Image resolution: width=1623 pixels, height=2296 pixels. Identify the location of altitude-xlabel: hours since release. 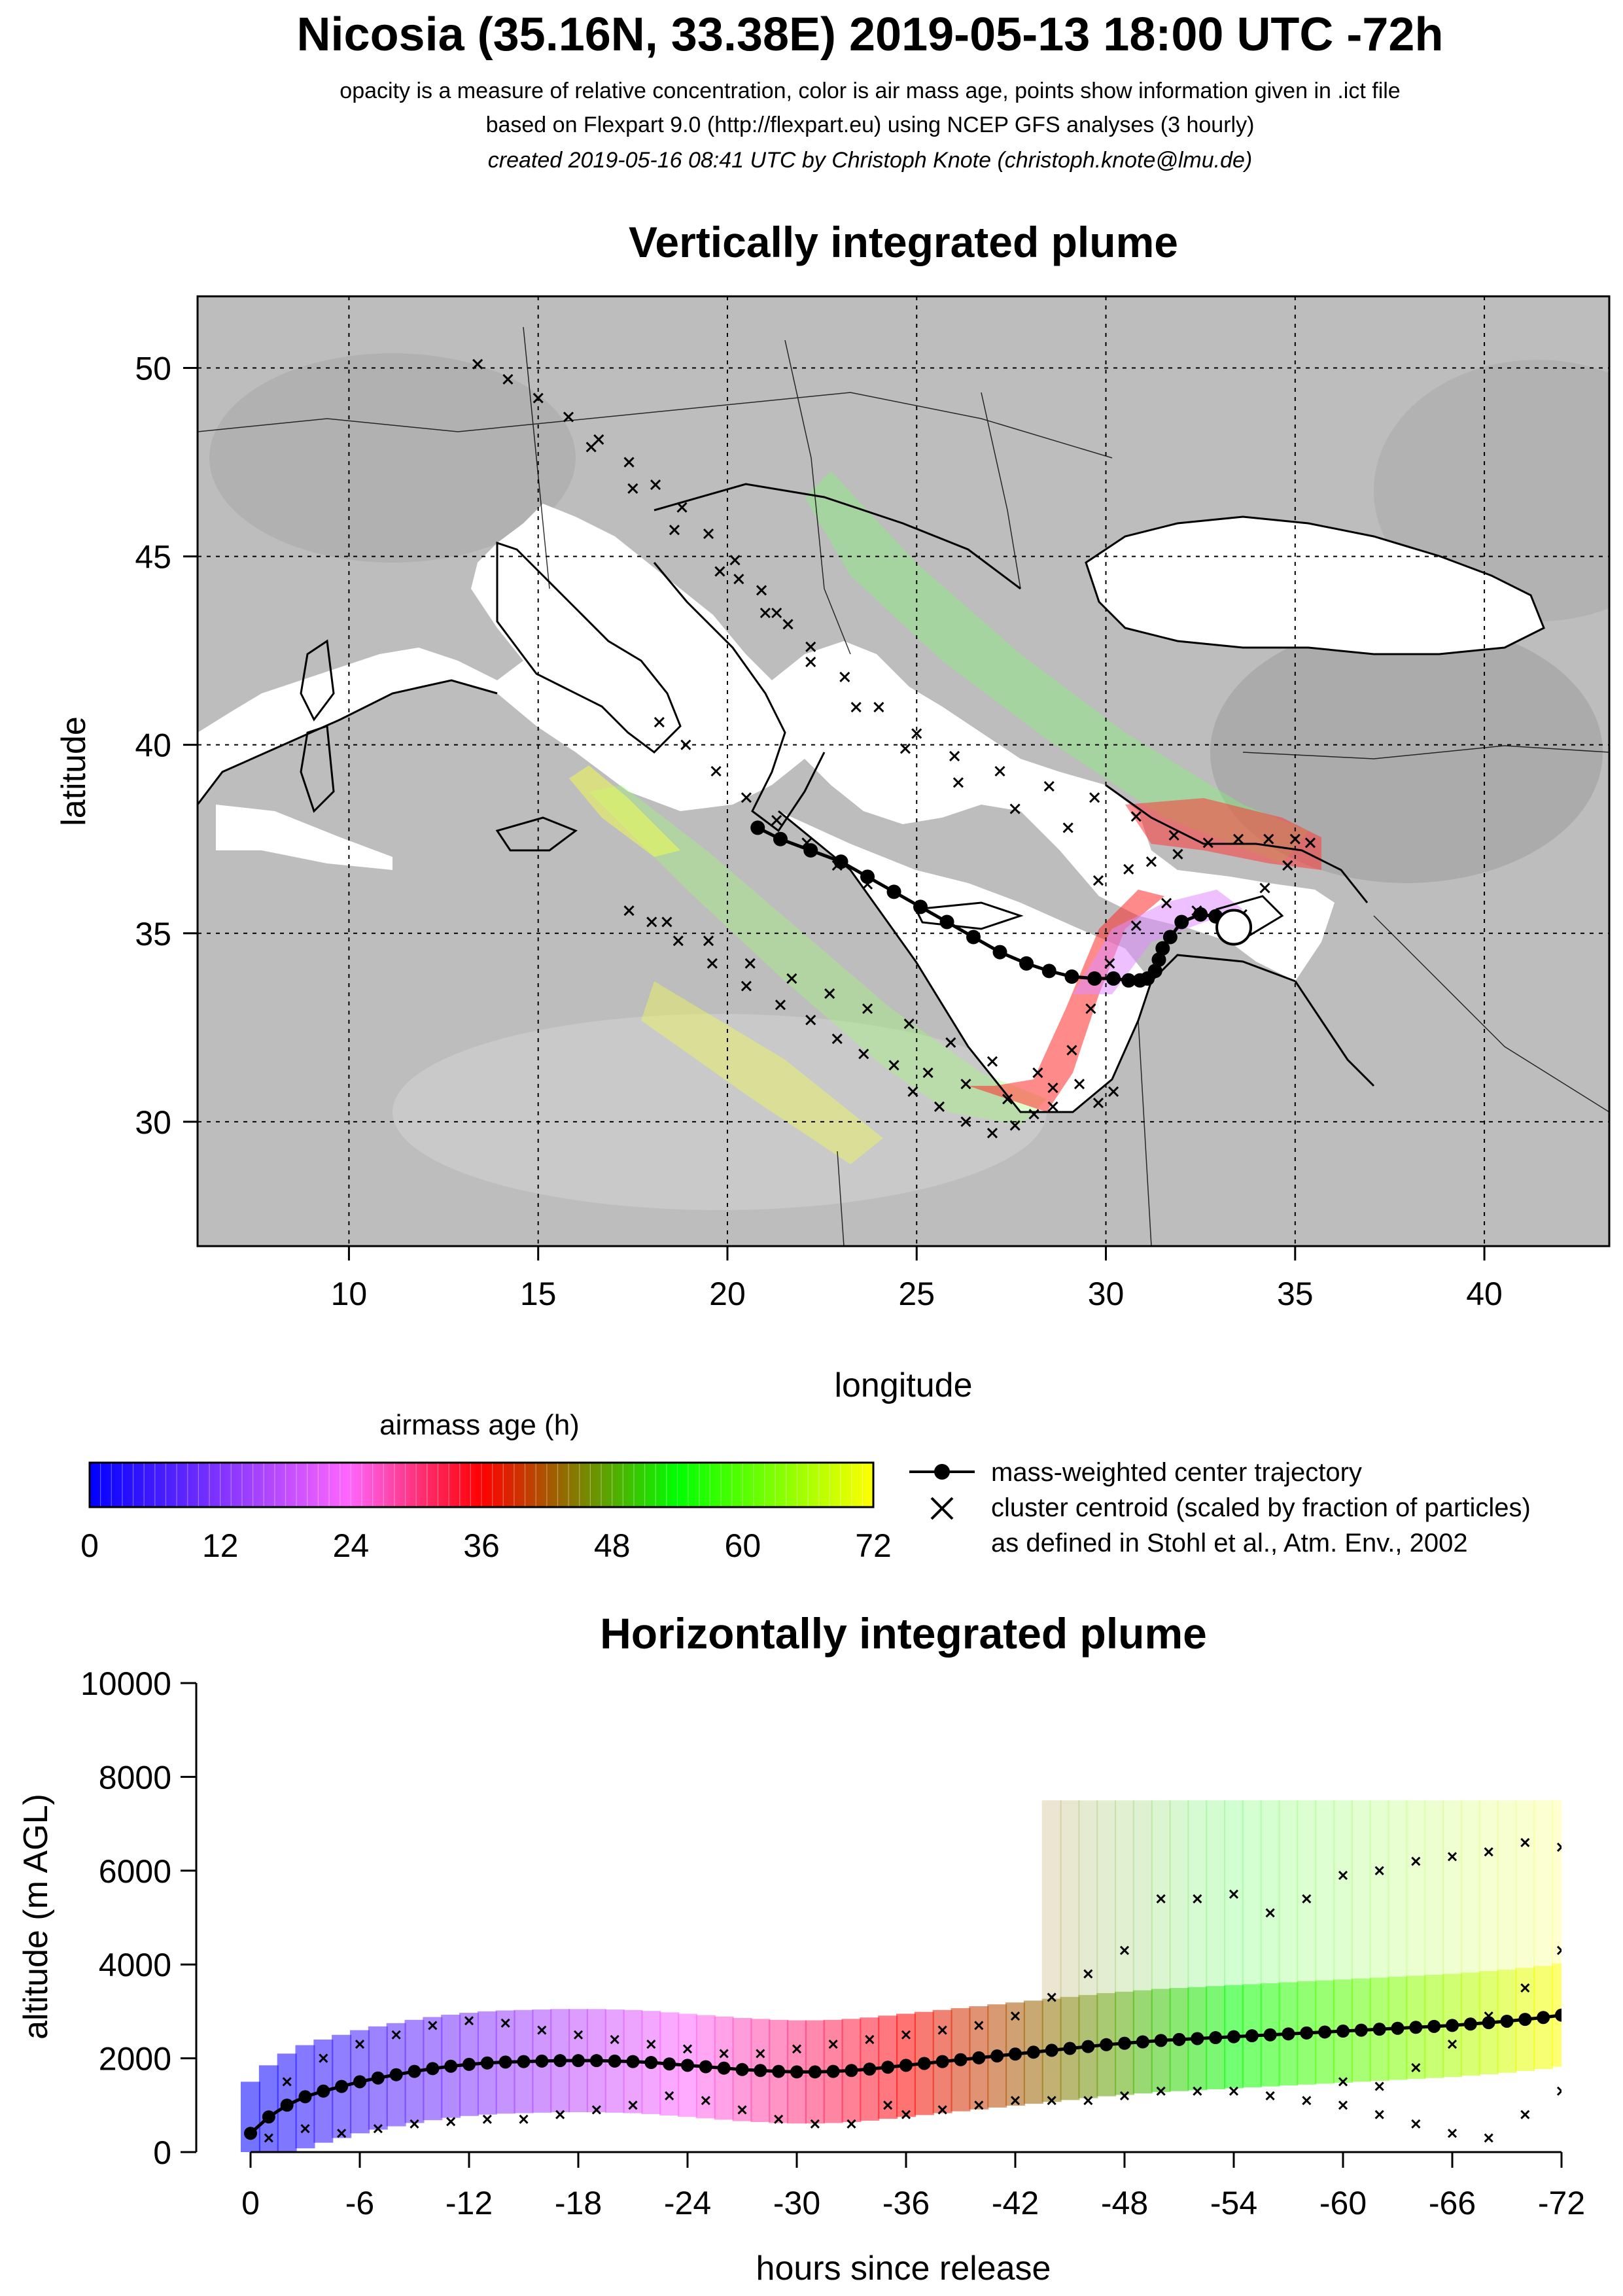
(904, 2268).